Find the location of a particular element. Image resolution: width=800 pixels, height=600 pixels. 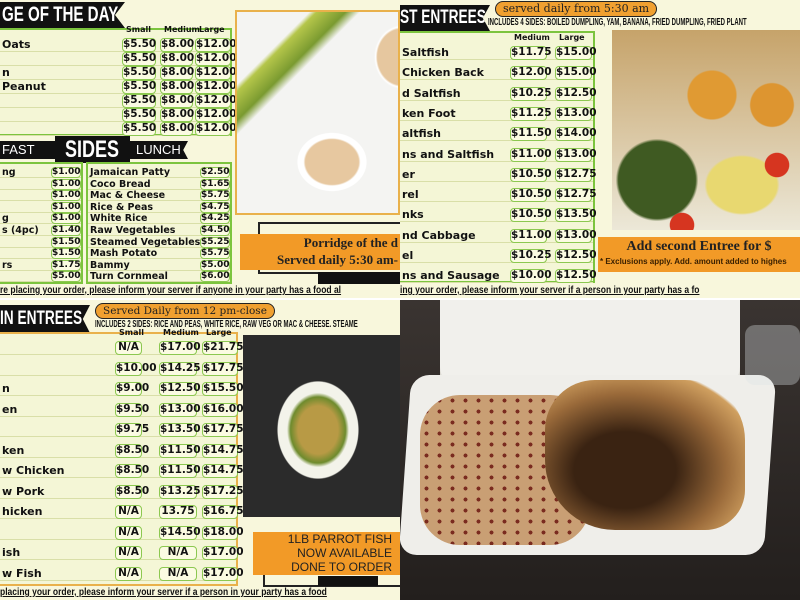

table-row: $10.00 $14.25 $17.75 is located at coordinates (122, 368).